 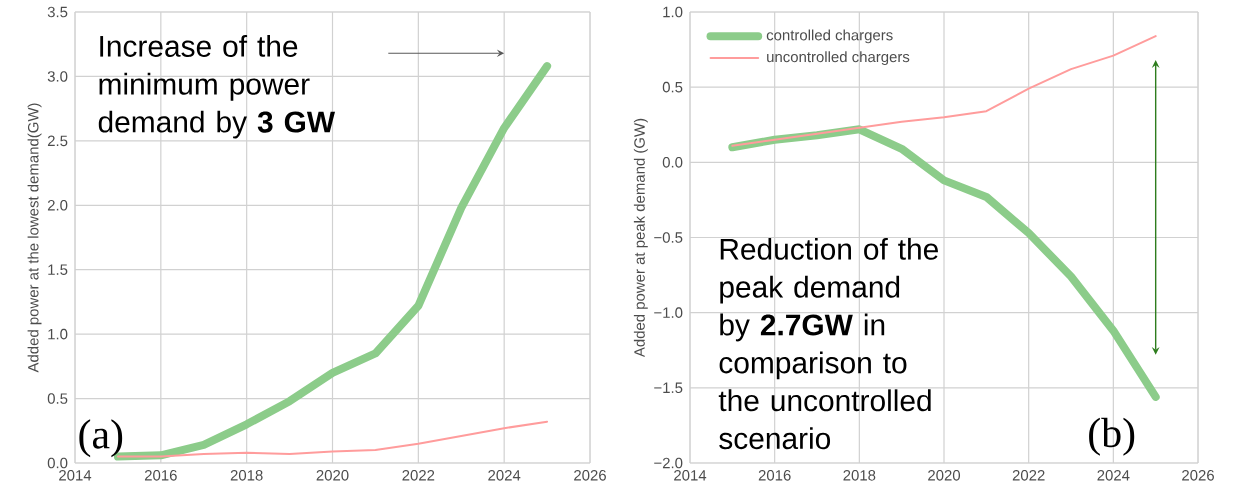 I want to click on legend-label: controlled chargers, so click(x=829, y=36).